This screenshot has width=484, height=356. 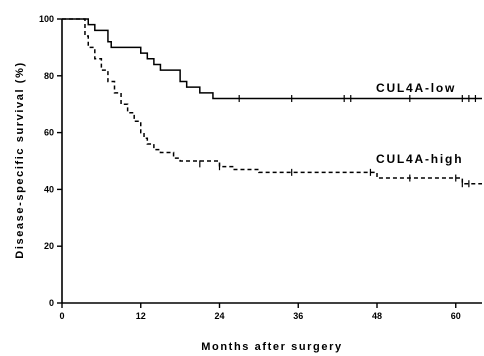 I want to click on y-tick-label: 0, so click(x=51, y=303).